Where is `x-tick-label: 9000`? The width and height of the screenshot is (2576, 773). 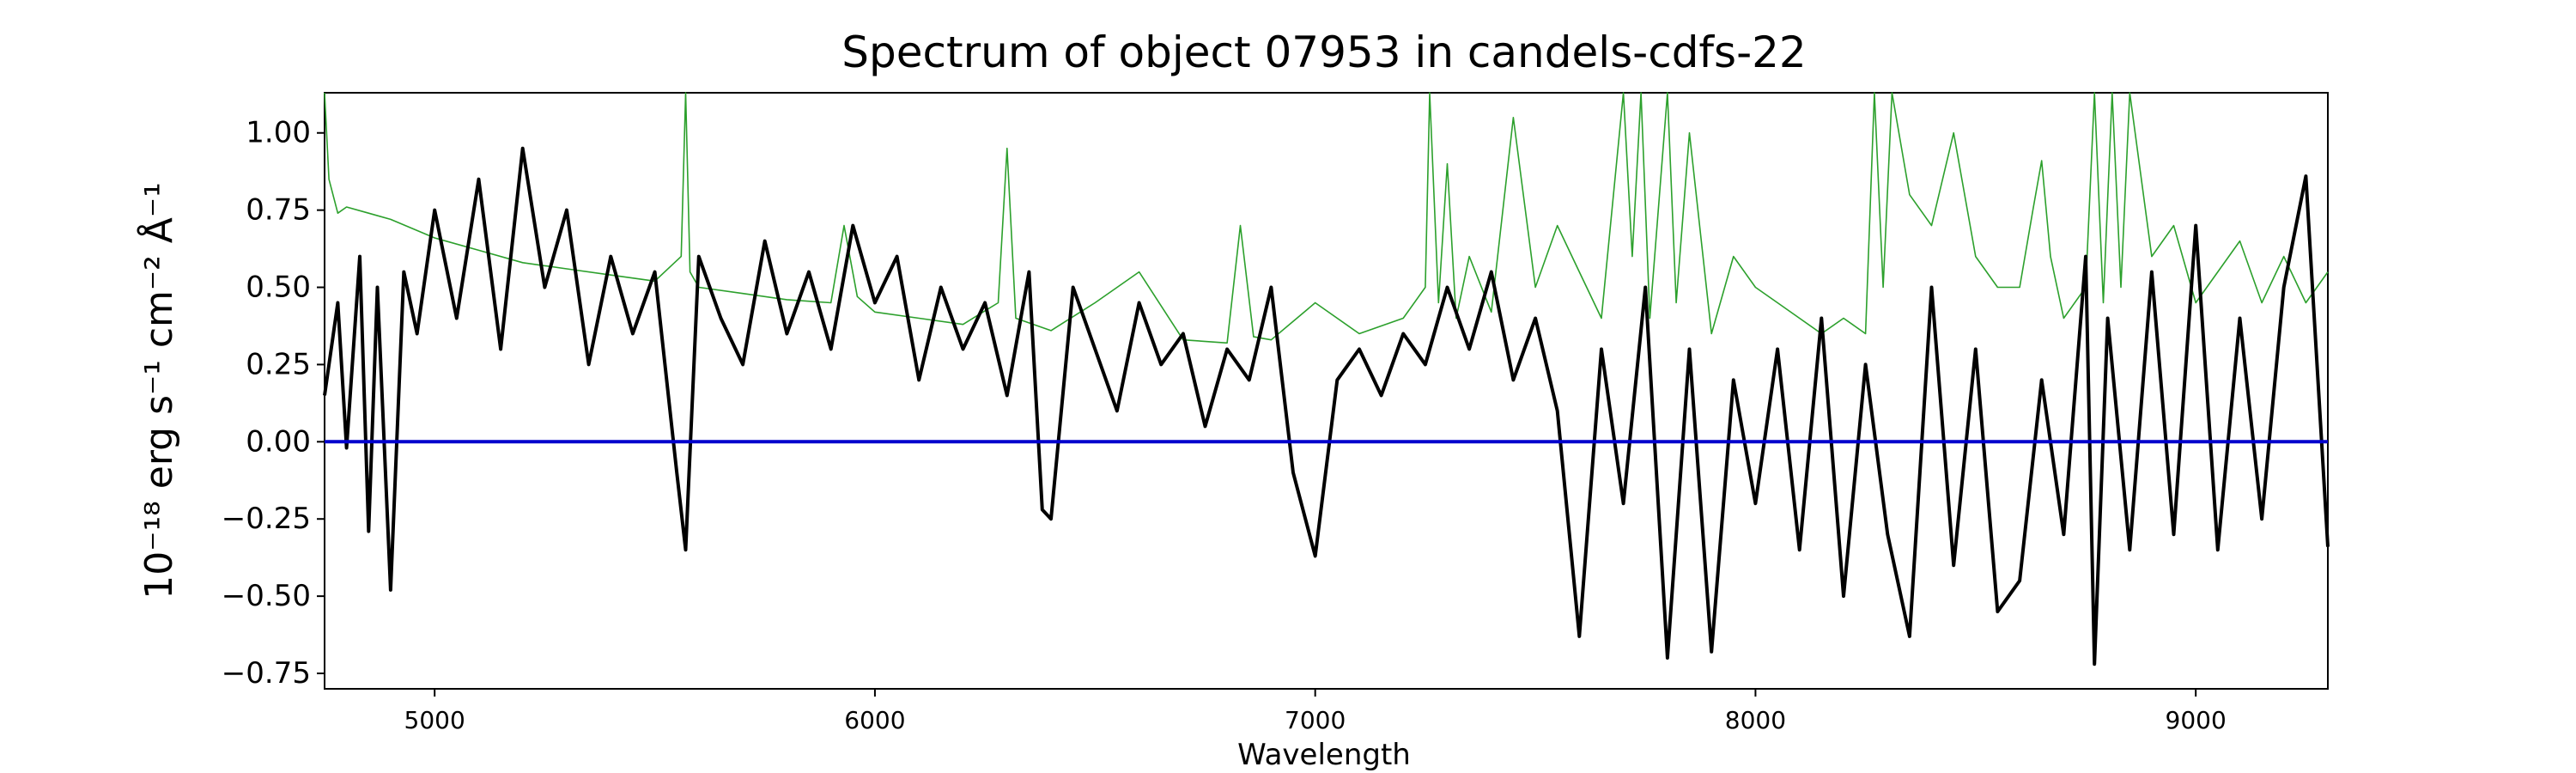
x-tick-label: 9000 is located at coordinates (2196, 720).